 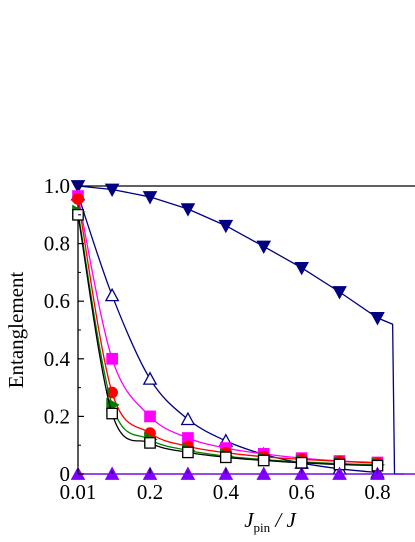 What do you see at coordinates (302, 492) in the screenshot?
I see `x-tick-label: 0.6` at bounding box center [302, 492].